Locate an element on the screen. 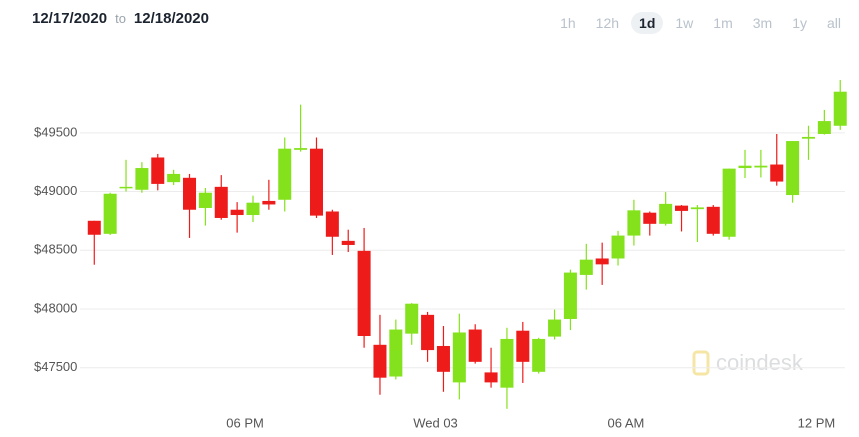 Image resolution: width=859 pixels, height=437 pixels. date-range: 12/17/2020 to 12/18/2020 is located at coordinates (120, 18).